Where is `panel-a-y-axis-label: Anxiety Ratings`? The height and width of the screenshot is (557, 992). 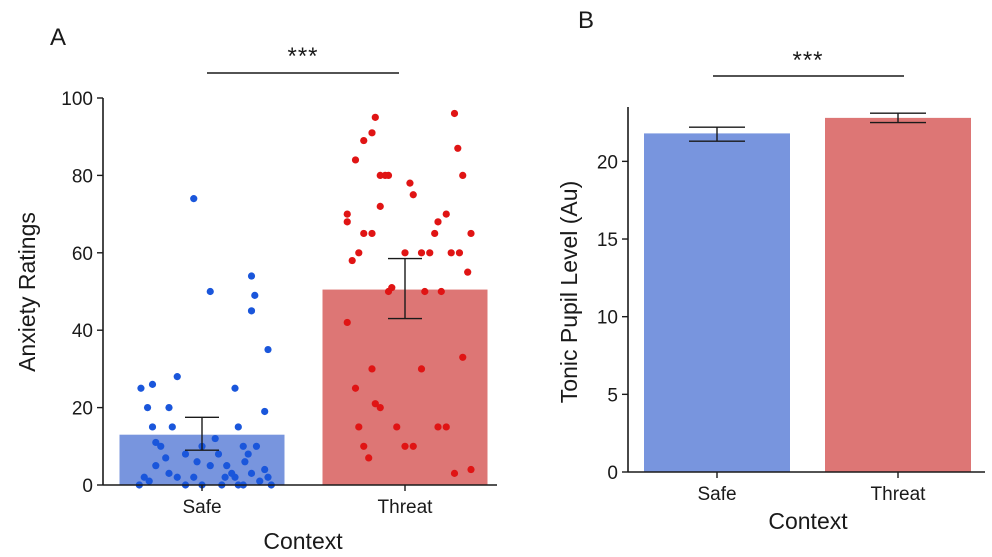
panel-a-y-axis-label: Anxiety Ratings is located at coordinates (27, 292).